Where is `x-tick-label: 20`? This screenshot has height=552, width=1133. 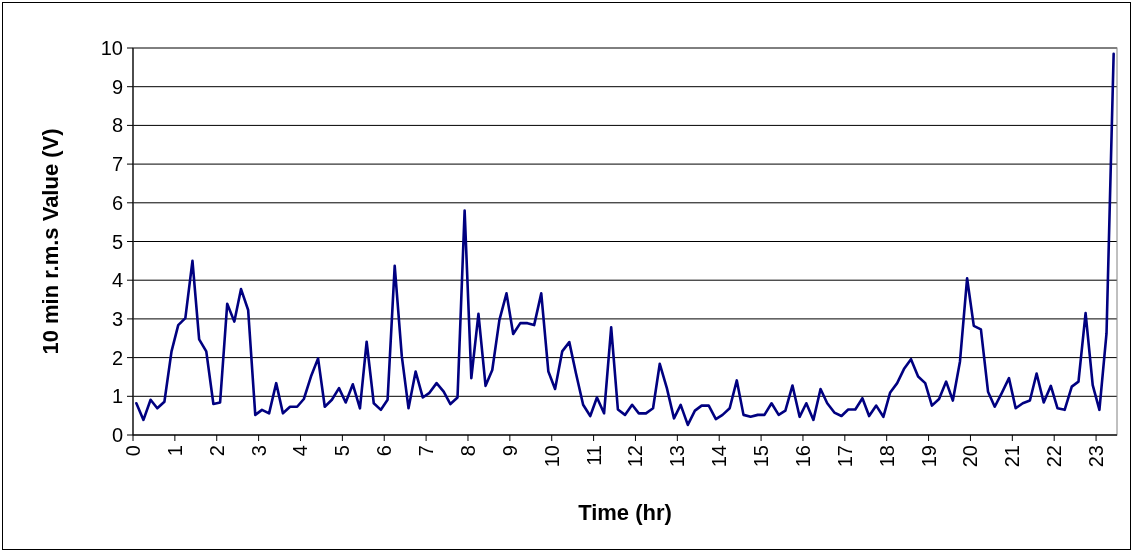 x-tick-label: 20 is located at coordinates (970, 456).